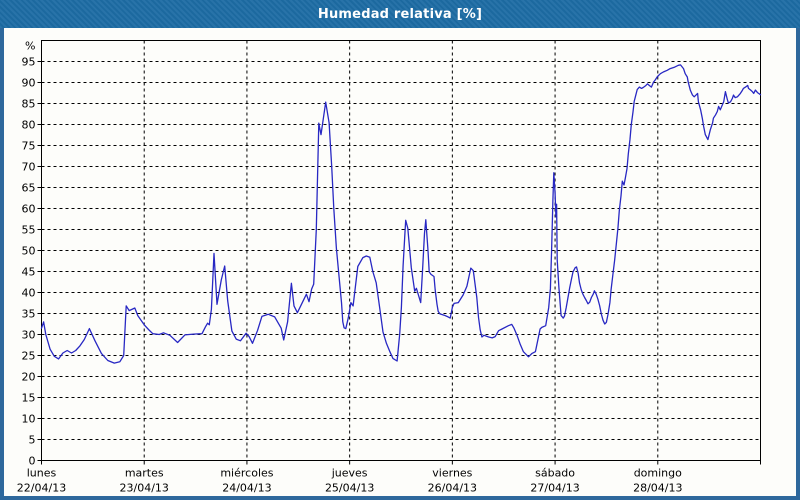 This screenshot has width=800, height=500. What do you see at coordinates (554, 488) in the screenshot?
I see `day-date-label: 27/04/13` at bounding box center [554, 488].